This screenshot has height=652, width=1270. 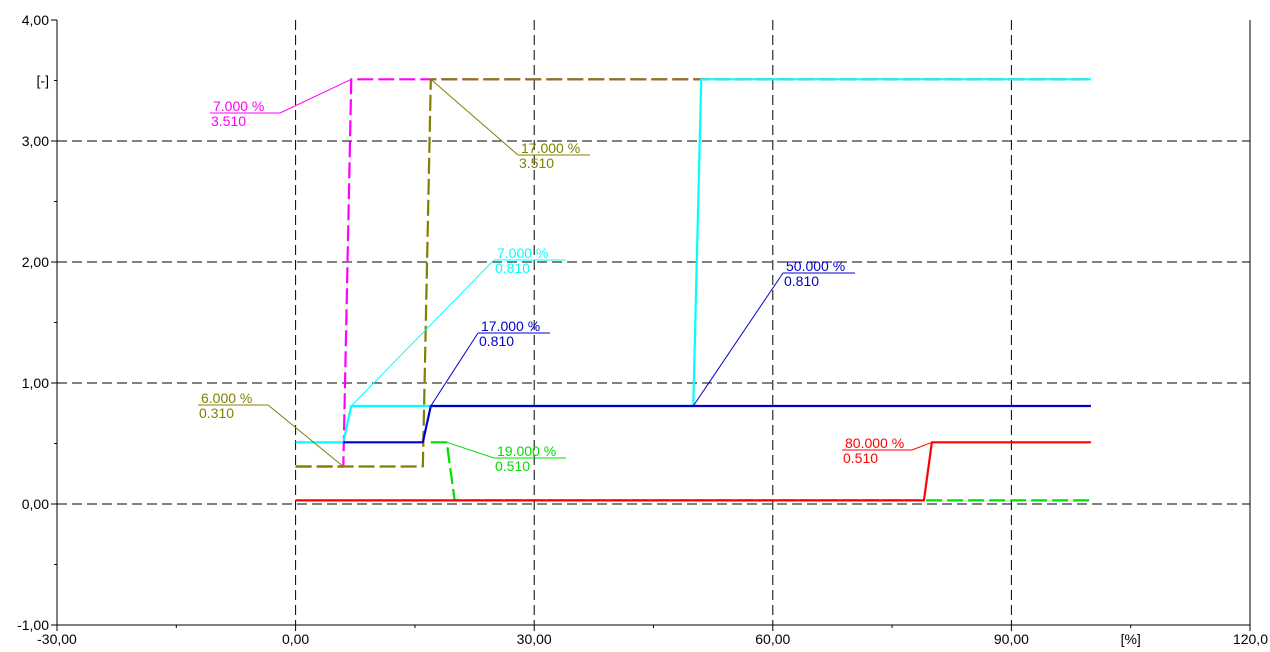 What do you see at coordinates (35, 504) in the screenshot?
I see `y-tick-label: 0,00` at bounding box center [35, 504].